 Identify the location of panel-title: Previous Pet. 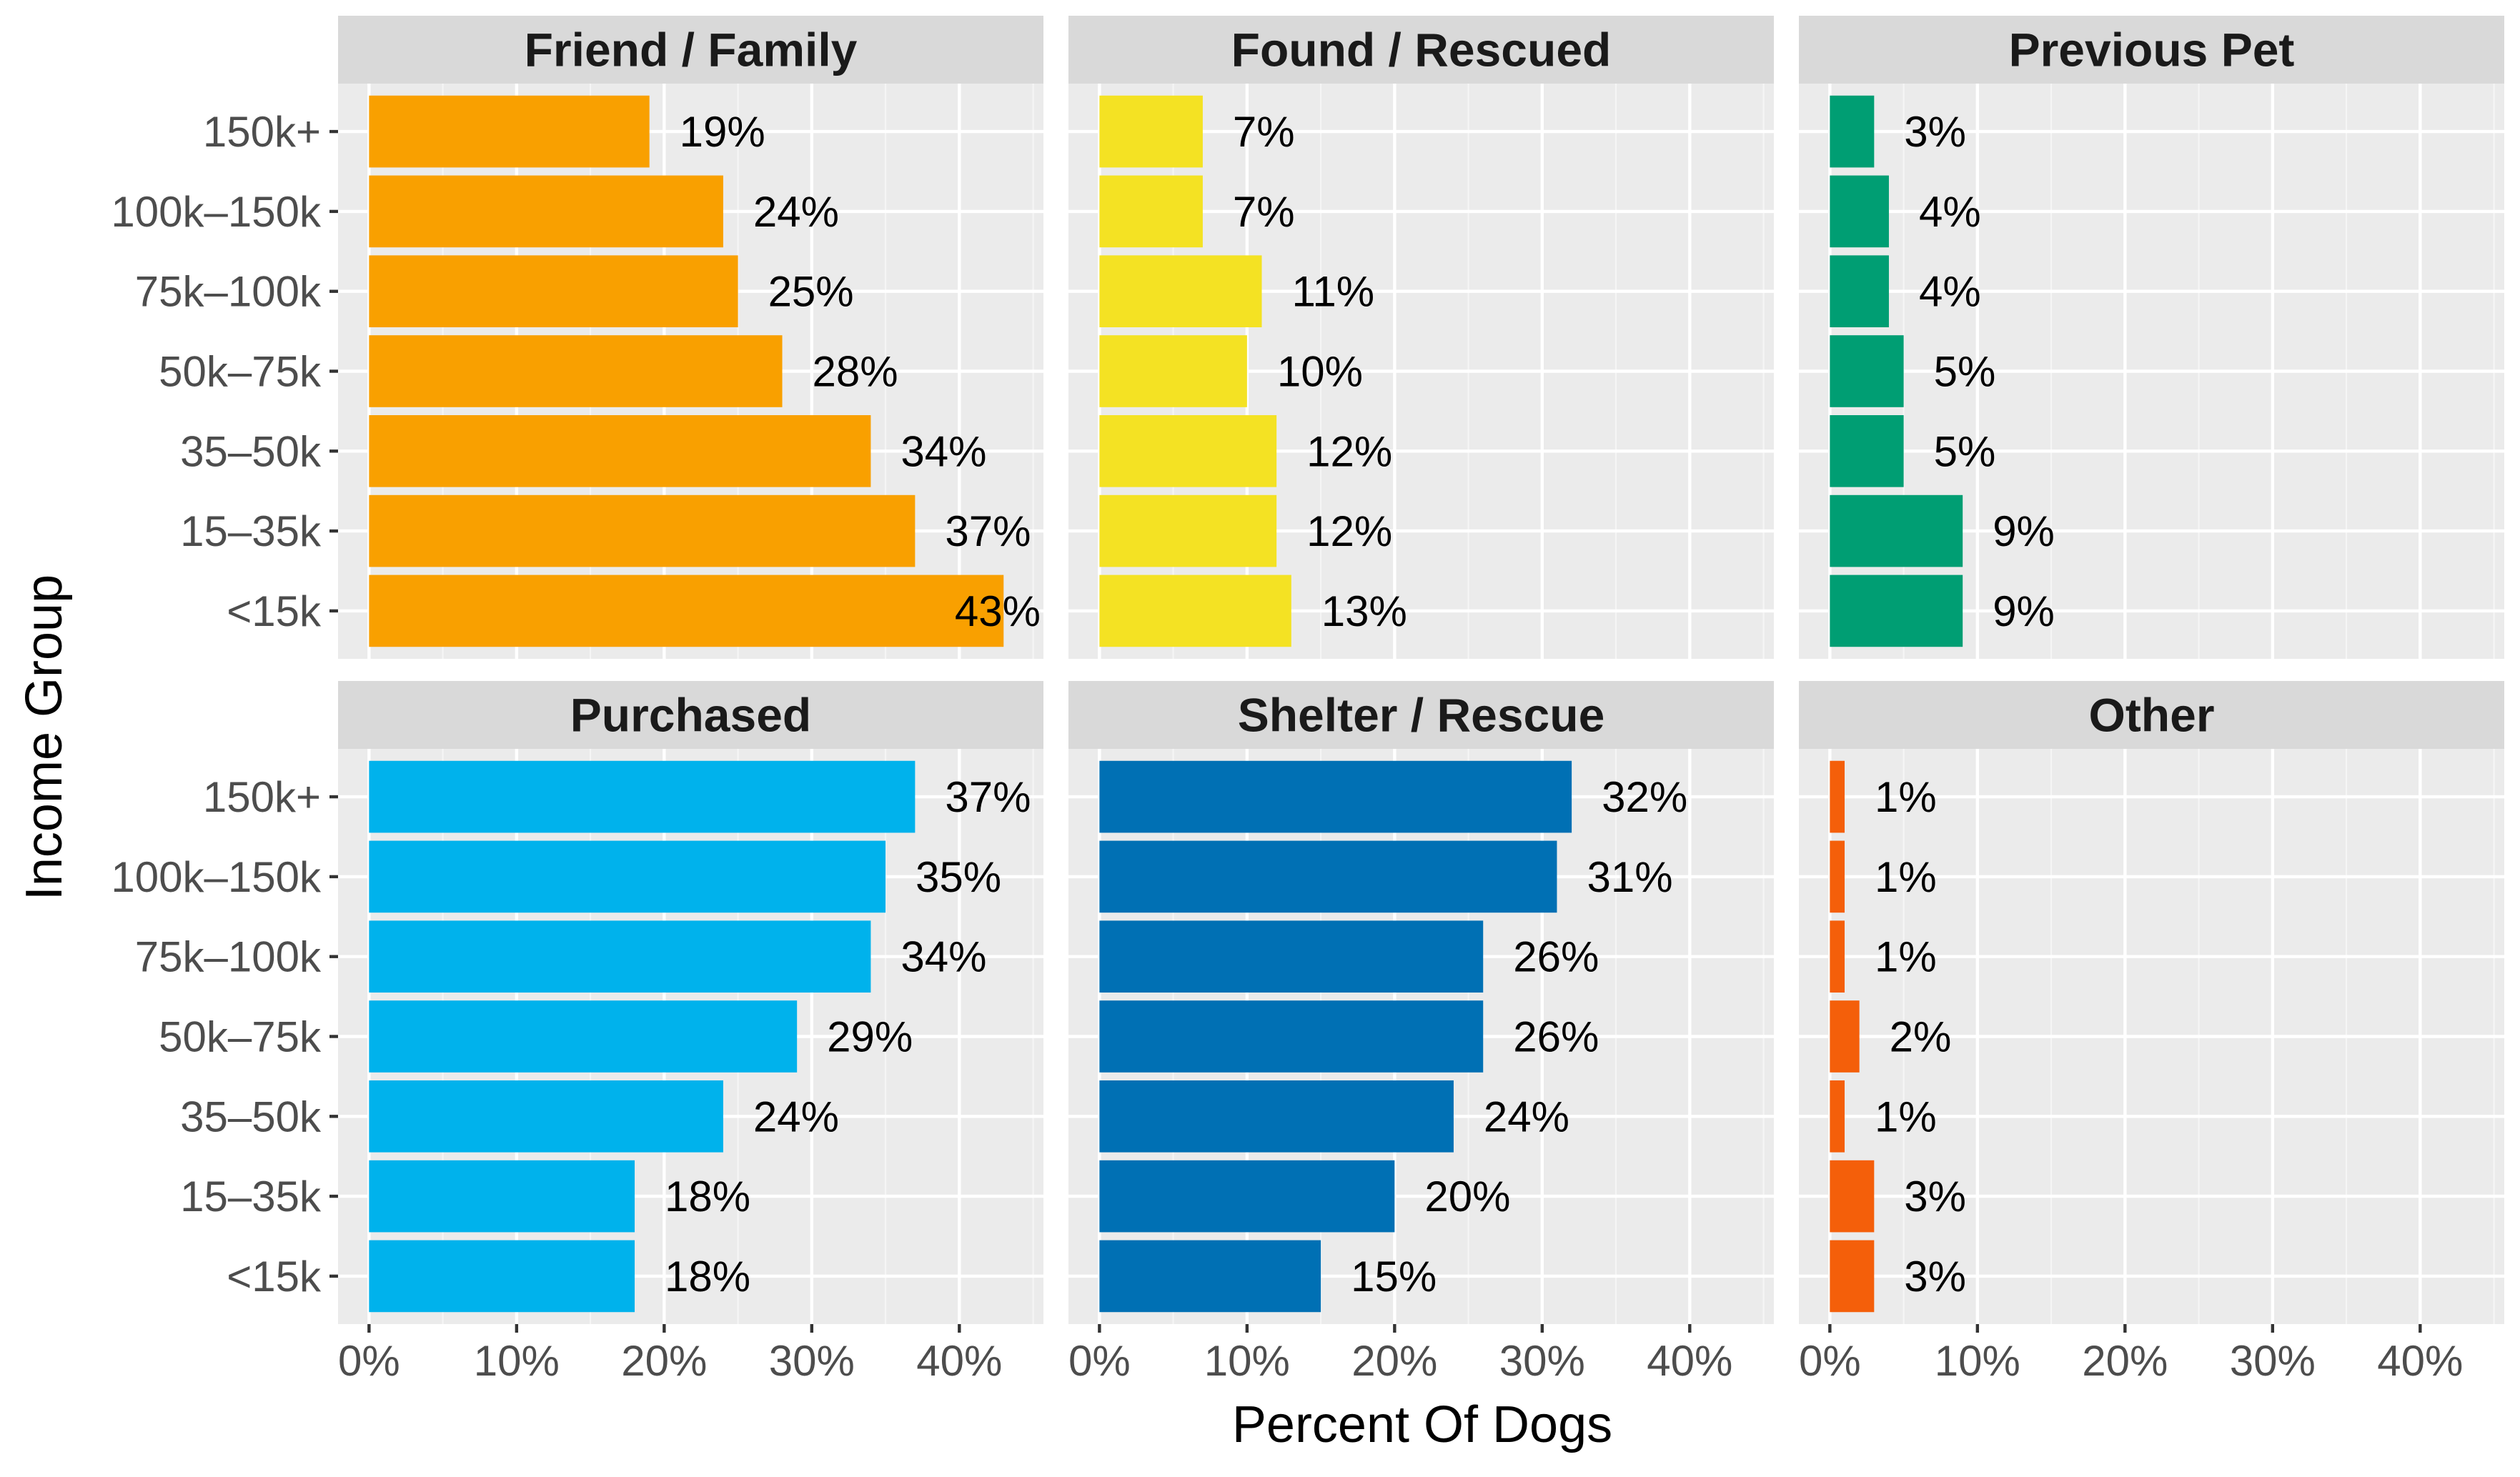
(2152, 50).